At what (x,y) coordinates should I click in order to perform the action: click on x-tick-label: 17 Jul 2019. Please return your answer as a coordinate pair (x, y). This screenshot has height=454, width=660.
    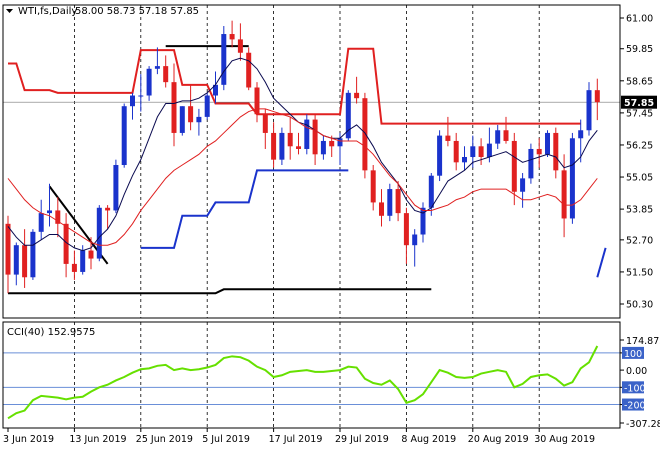
    Looking at the image, I should click on (296, 439).